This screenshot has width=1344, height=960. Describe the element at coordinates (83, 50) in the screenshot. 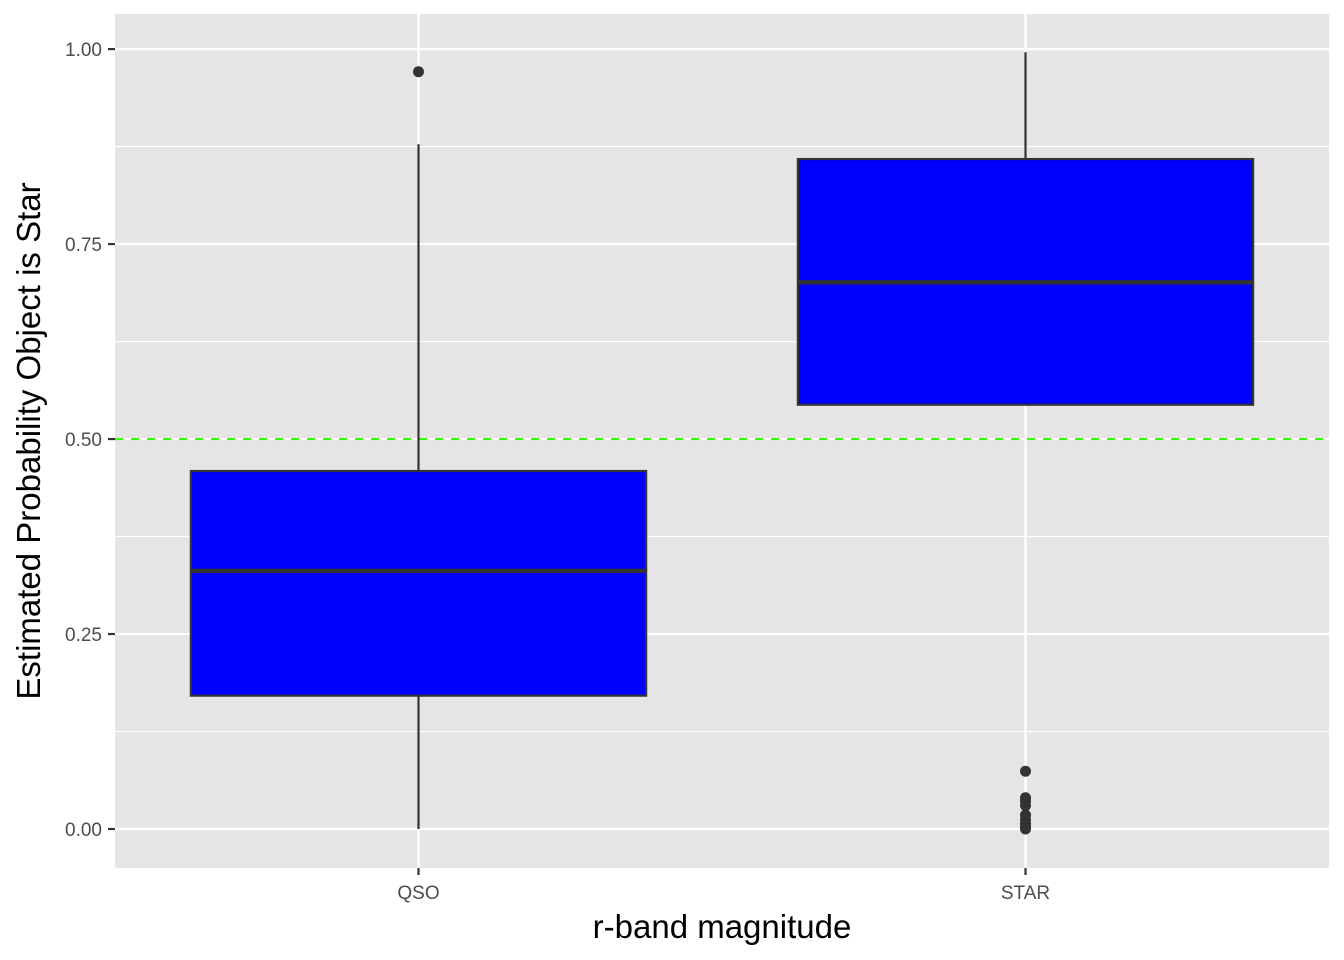

I see `y-tick-label: 1.00` at that location.